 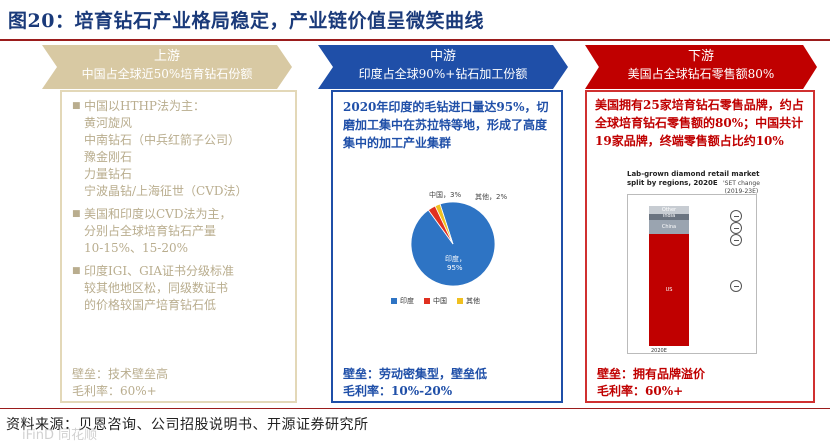 I want to click on upstream-header: 上游 中国占全球近50%培育钻石份额, so click(x=167, y=67).